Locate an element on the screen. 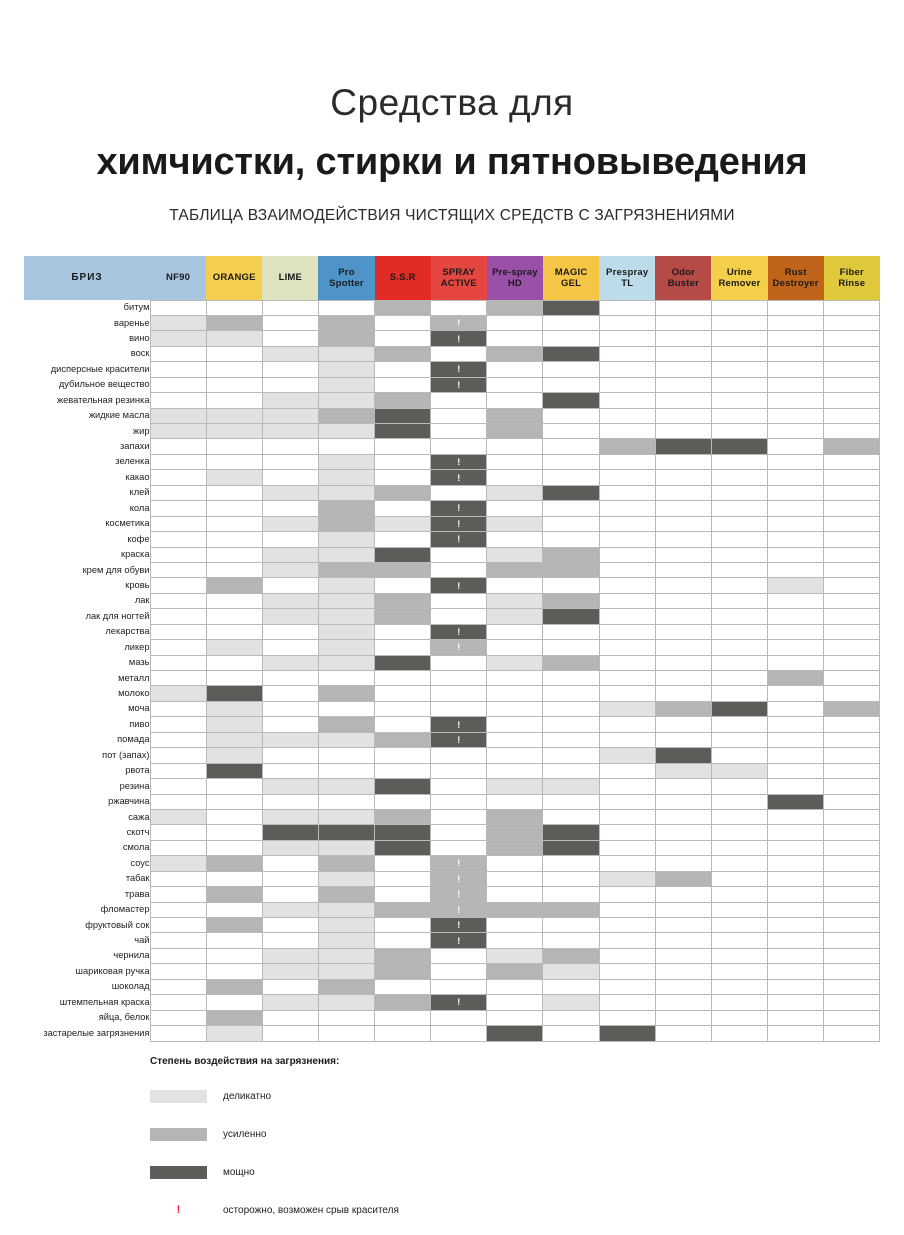 This screenshot has height=1235, width=904. row-label: дисперсные красители is located at coordinates (87, 369).